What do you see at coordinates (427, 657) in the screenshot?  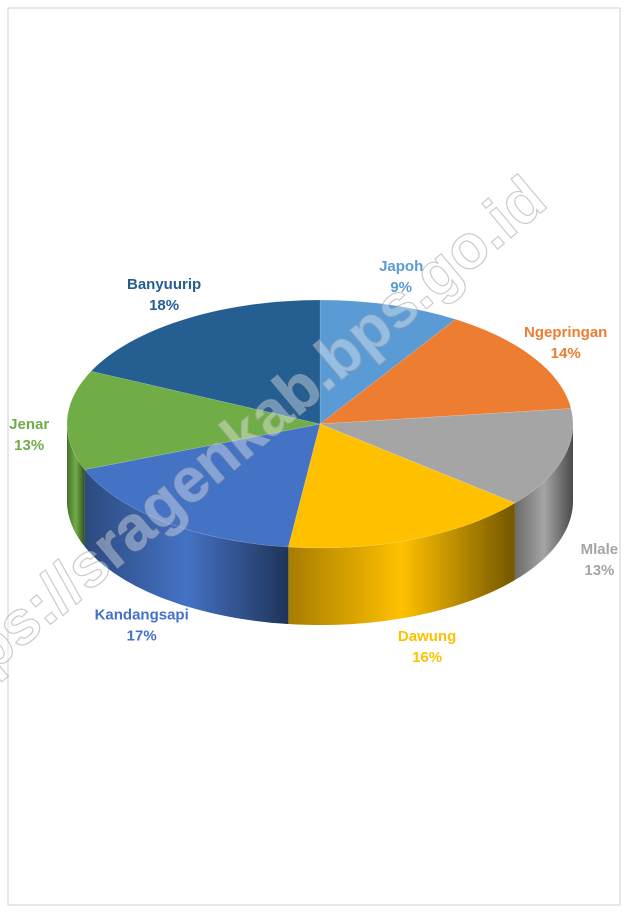 I see `data-label-value: 16%` at bounding box center [427, 657].